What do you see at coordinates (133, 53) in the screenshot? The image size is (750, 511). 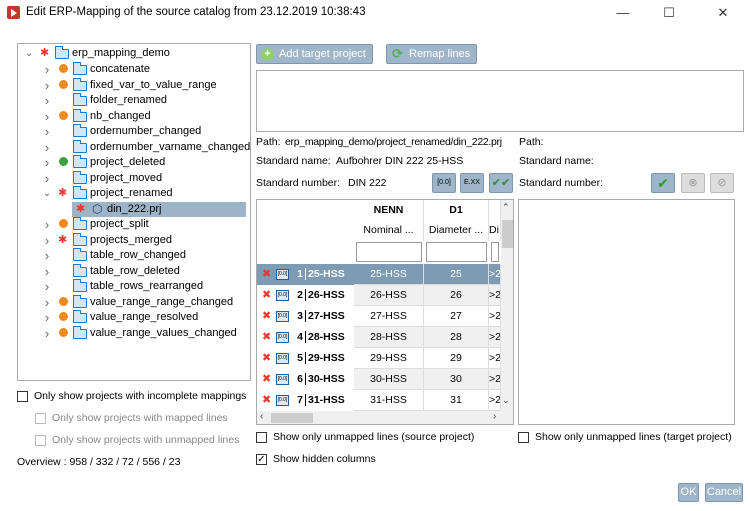 I see `tree-item-root: ⌄ ✱ erp_mapping_demo` at bounding box center [133, 53].